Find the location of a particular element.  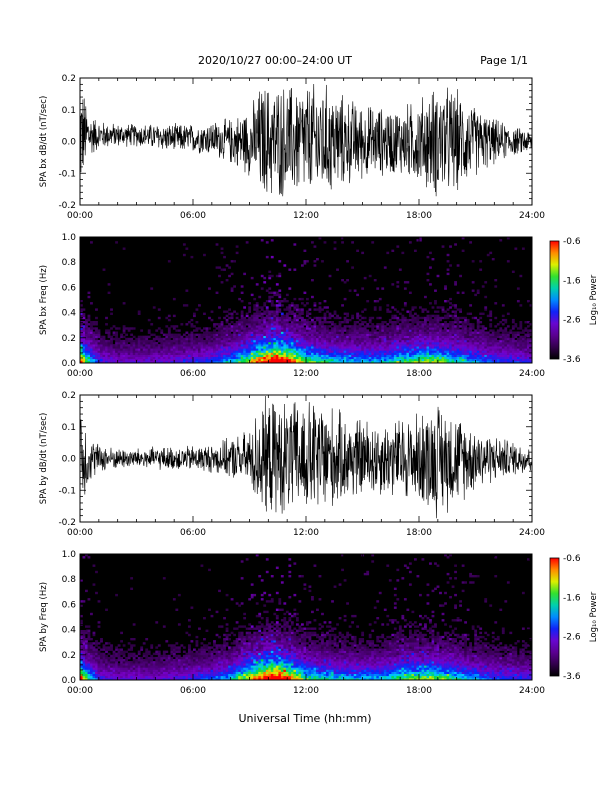

y-axis-label: SPA bx Freq (Hz) is located at coordinates (44, 300).